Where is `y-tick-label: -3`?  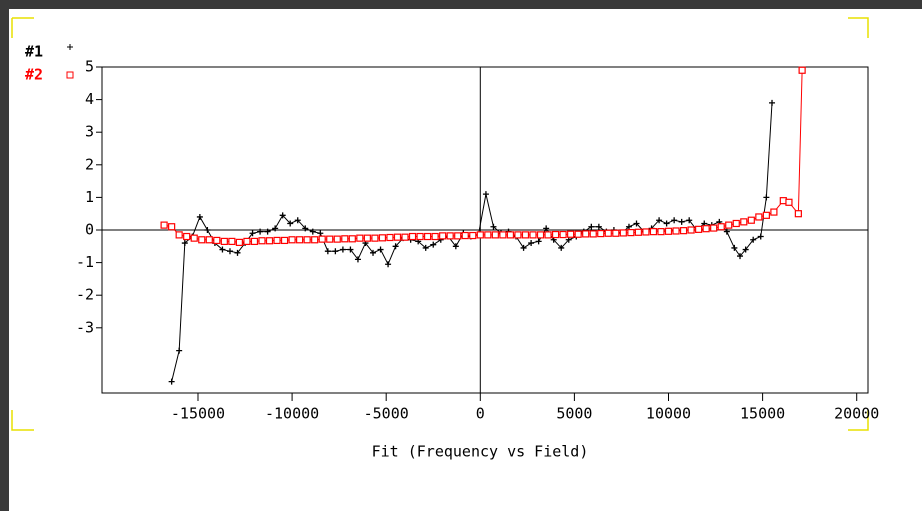 y-tick-label: -3 is located at coordinates (85, 327).